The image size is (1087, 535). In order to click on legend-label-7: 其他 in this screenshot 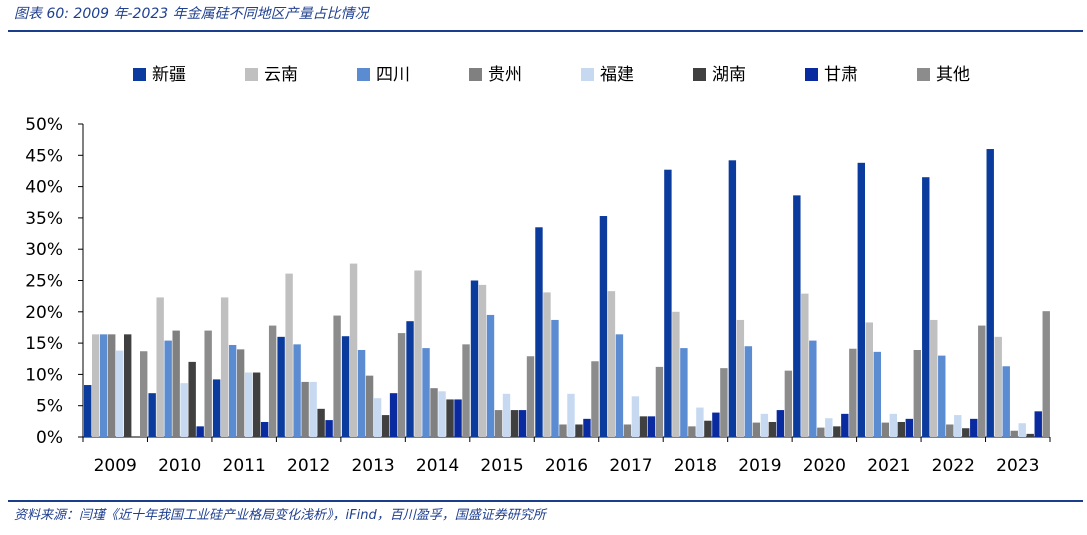, I will do `click(953, 75)`.